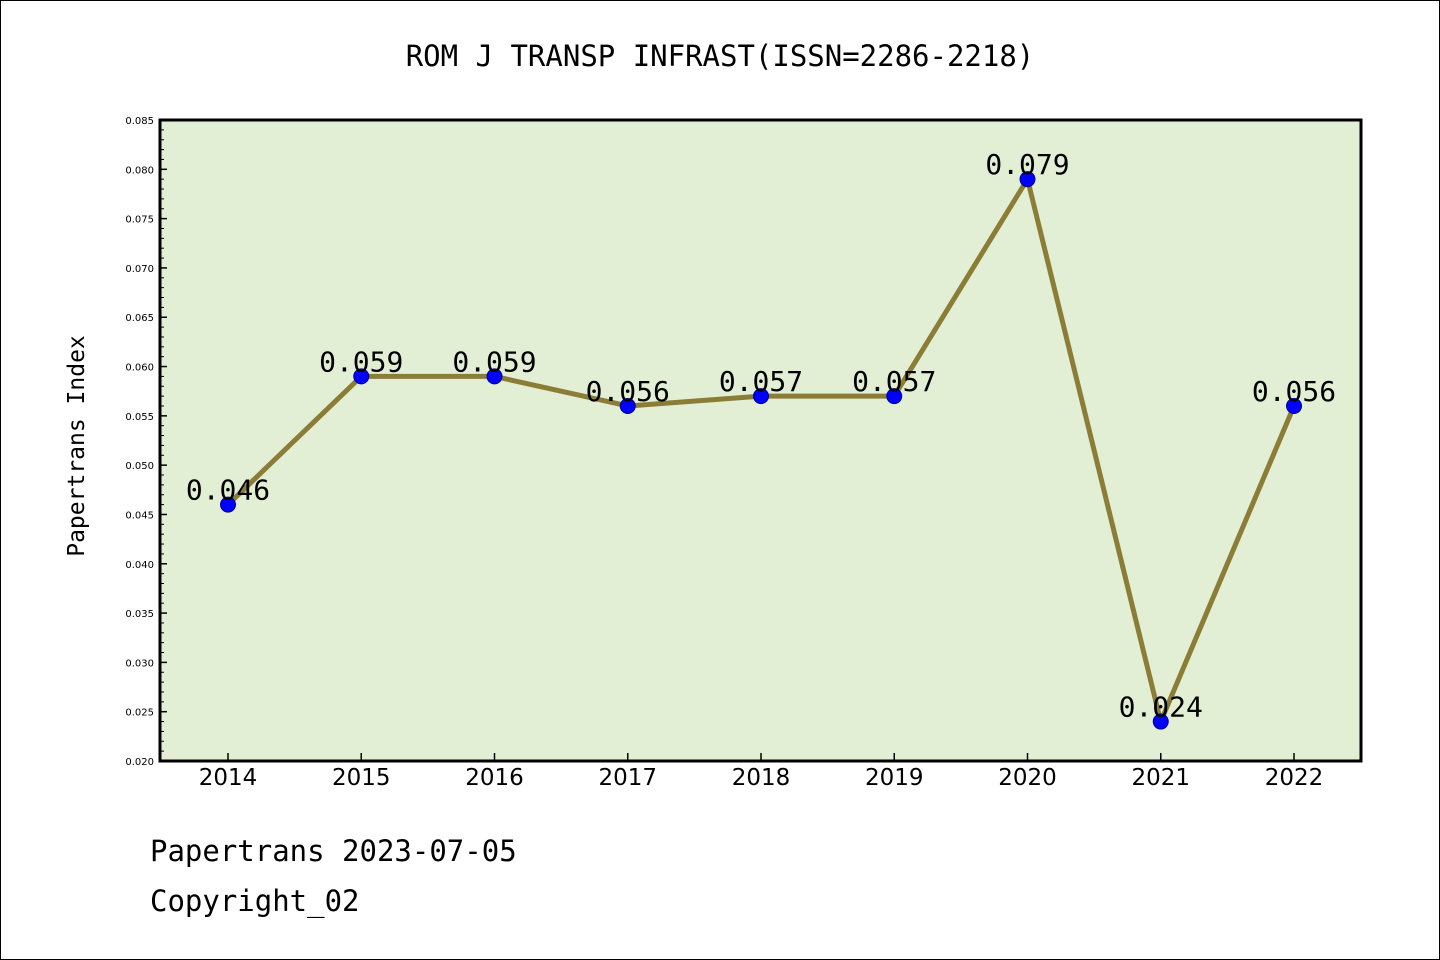 This screenshot has width=1440, height=960. What do you see at coordinates (139, 762) in the screenshot?
I see `y-tick-label: 0.020` at bounding box center [139, 762].